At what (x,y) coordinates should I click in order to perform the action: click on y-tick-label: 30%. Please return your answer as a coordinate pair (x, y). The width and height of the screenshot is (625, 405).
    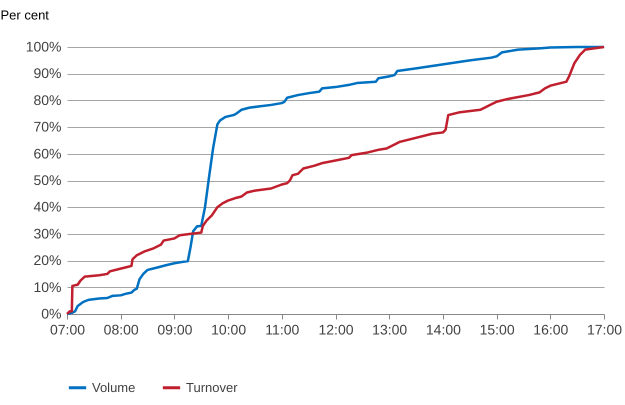
    Looking at the image, I should click on (47, 233).